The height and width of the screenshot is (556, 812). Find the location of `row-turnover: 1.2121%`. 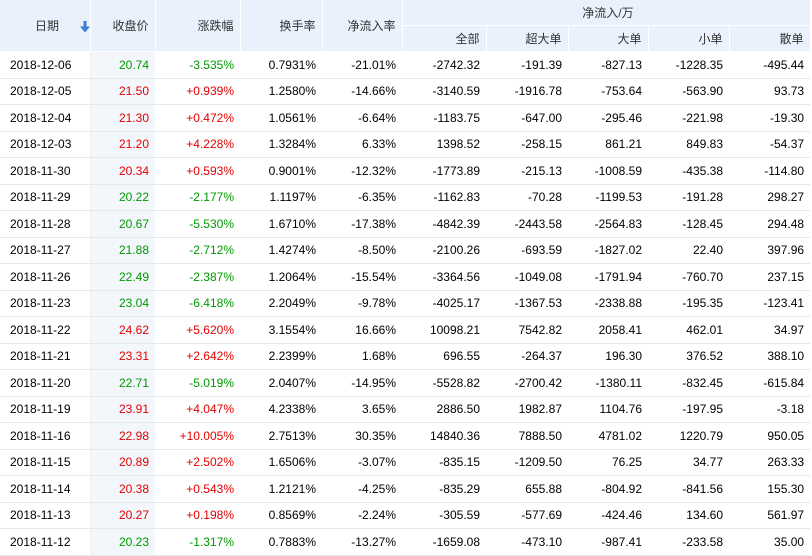

row-turnover: 1.2121% is located at coordinates (281, 489).